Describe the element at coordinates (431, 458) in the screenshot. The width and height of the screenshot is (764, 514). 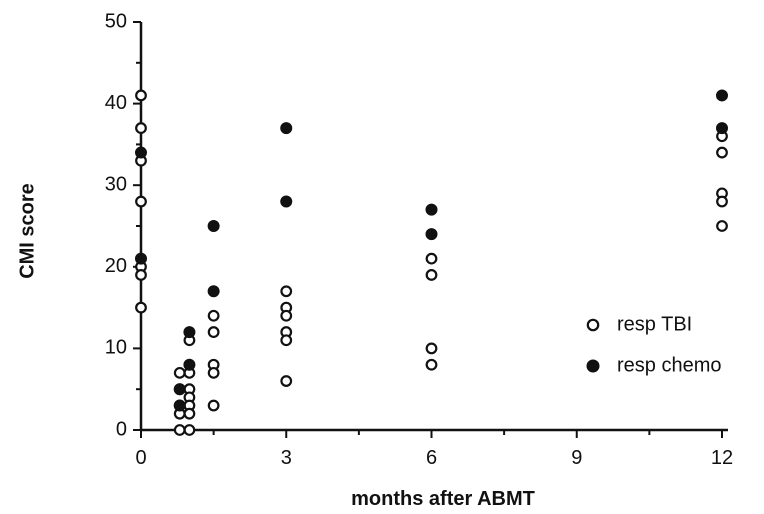
I see `x-tick-label: 6` at that location.